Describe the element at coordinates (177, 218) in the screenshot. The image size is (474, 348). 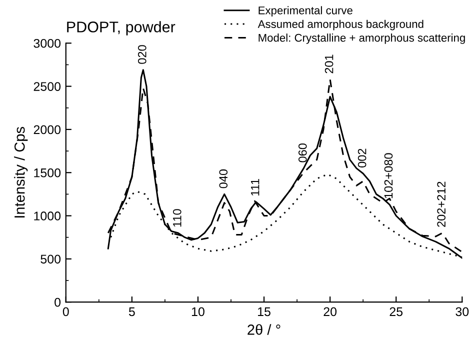
I see `annotation: 110` at that location.